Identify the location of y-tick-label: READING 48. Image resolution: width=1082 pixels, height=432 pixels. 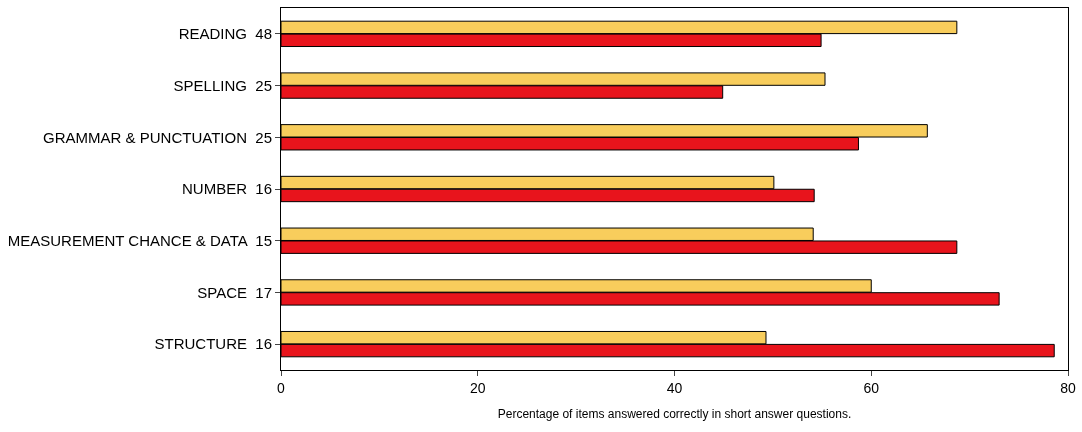
(225, 34).